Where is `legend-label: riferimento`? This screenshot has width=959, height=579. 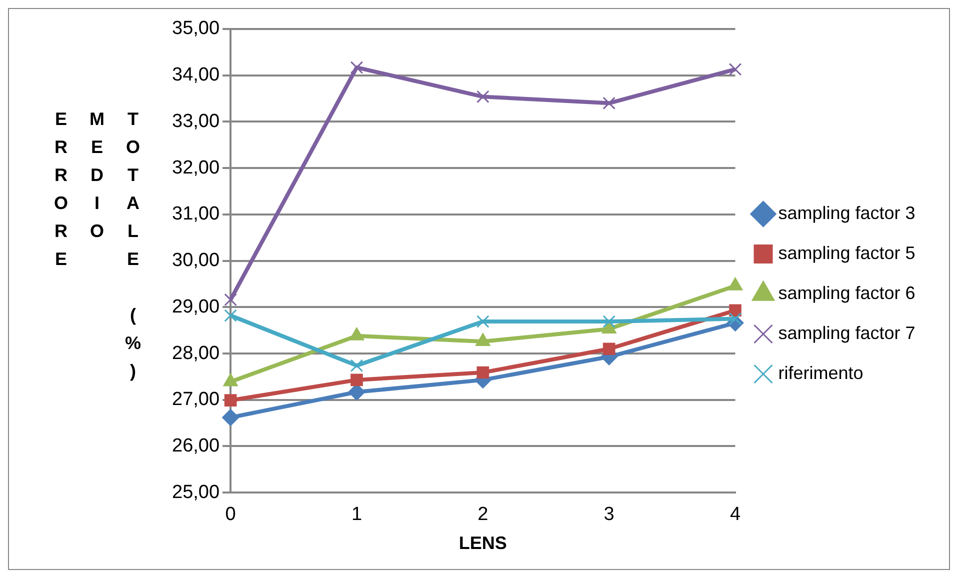 legend-label: riferimento is located at coordinates (821, 372).